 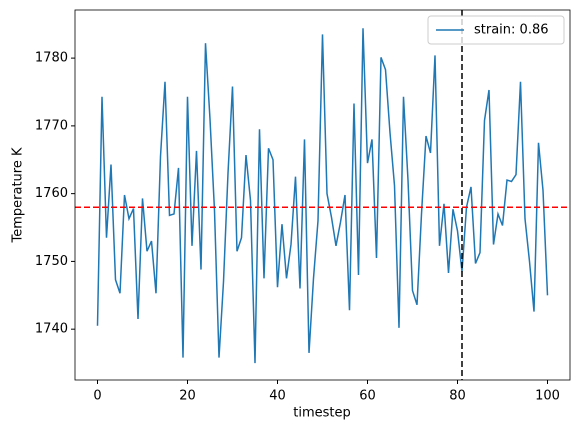 I want to click on legend-box, so click(x=496, y=30).